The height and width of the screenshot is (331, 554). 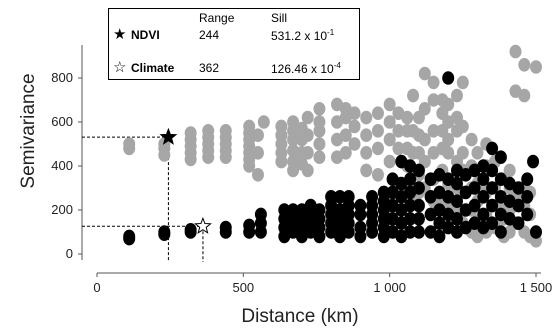 I want to click on y-tick-label: 600, so click(x=62, y=121).